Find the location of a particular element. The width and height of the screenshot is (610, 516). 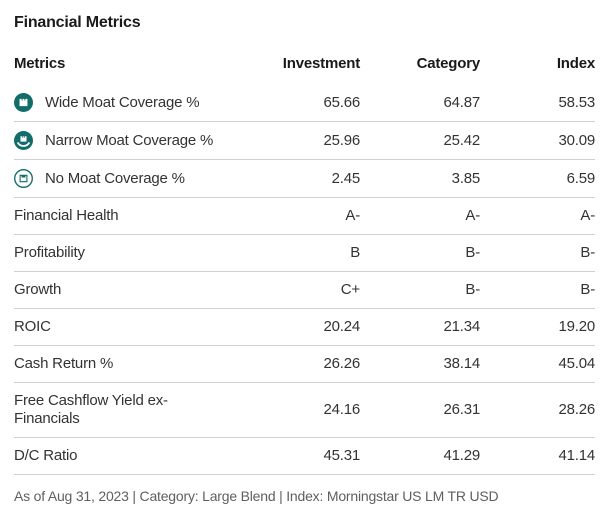

index-value: 30.09 is located at coordinates (537, 140).